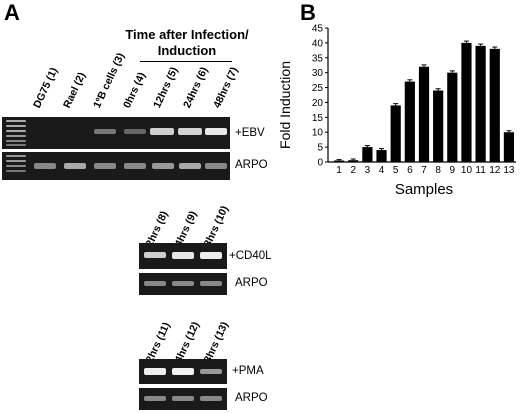 Image resolution: width=520 pixels, height=413 pixels. I want to click on x-tick-label: 3, so click(368, 170).